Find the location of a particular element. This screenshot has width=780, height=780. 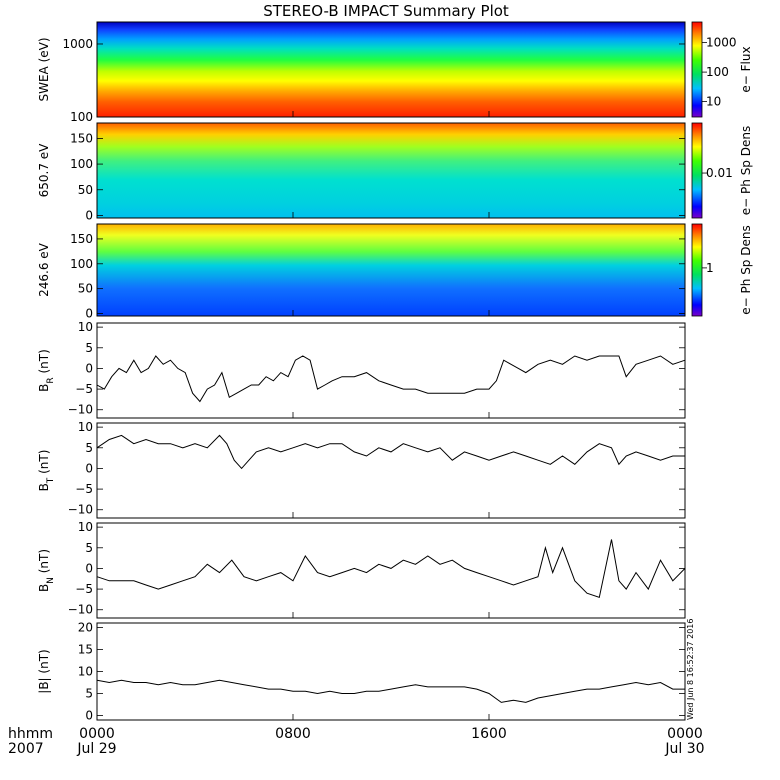

series-line-bt is located at coordinates (390, 452).